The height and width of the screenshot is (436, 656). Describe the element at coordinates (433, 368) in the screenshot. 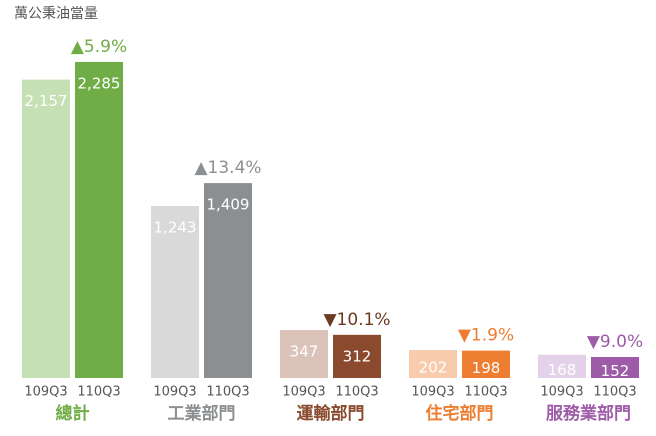

I see `value-label: 202` at that location.